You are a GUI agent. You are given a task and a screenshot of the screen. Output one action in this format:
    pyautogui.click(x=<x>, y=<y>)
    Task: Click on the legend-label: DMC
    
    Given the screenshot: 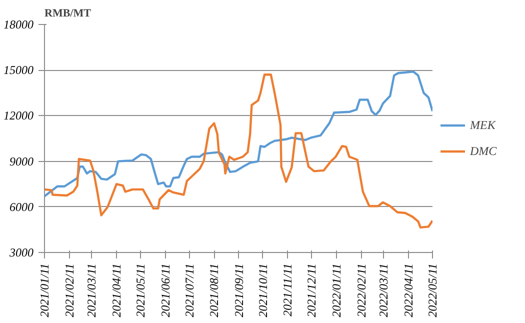 What is the action you would take?
    pyautogui.click(x=483, y=151)
    